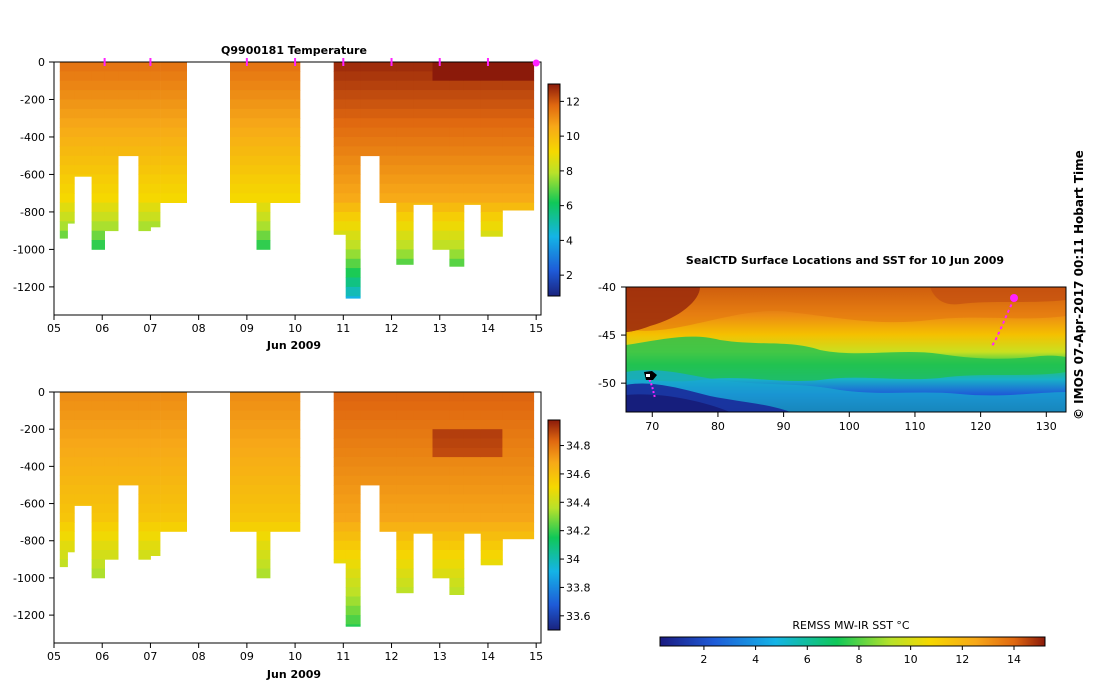 This screenshot has height=700, width=1099. Describe the element at coordinates (293, 674) in the screenshot. I see `salinity-x-axis-label: Jun 2009` at that location.